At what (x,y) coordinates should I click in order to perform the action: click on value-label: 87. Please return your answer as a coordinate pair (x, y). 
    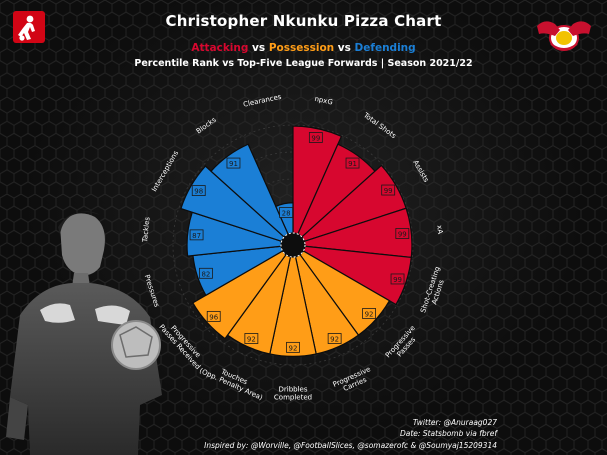
    Looking at the image, I should click on (196, 236).